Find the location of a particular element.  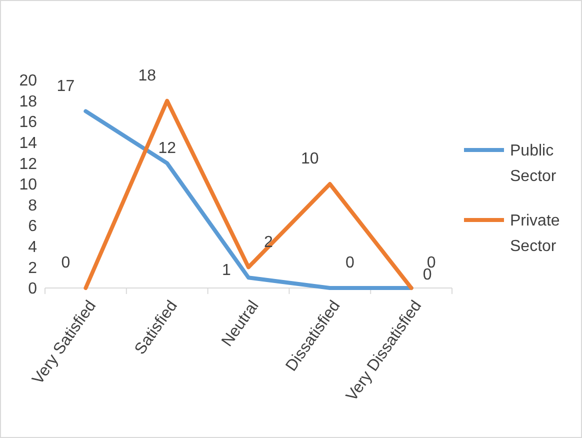

data-label: 10 is located at coordinates (310, 159).